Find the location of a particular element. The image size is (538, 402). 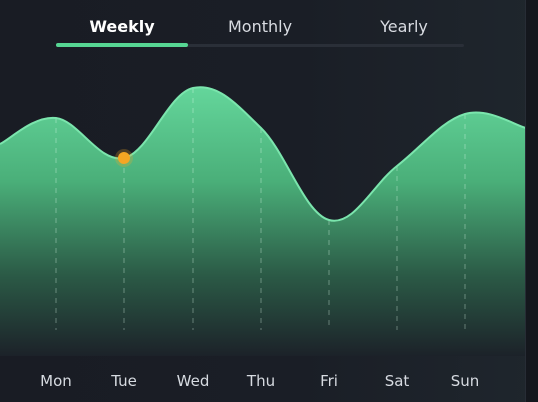

x-tick-label-fri: Fri is located at coordinates (329, 381).